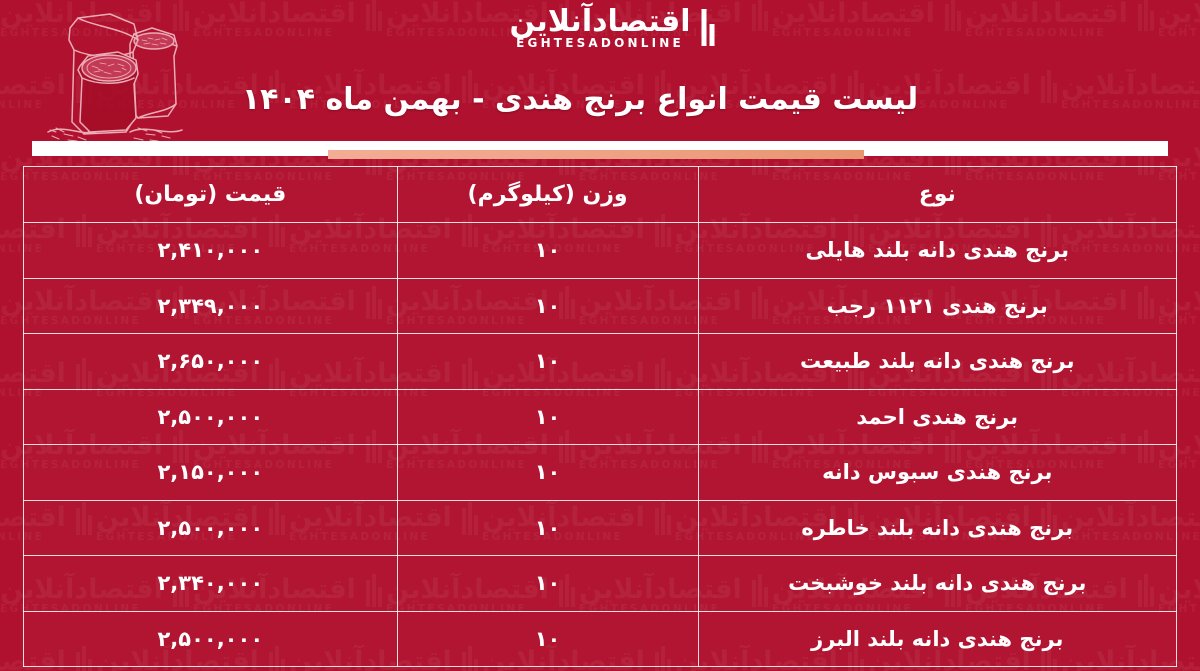  Describe the element at coordinates (600, 21) in the screenshot. I see `logo-text-ar: اقتصادآنلاین` at that location.